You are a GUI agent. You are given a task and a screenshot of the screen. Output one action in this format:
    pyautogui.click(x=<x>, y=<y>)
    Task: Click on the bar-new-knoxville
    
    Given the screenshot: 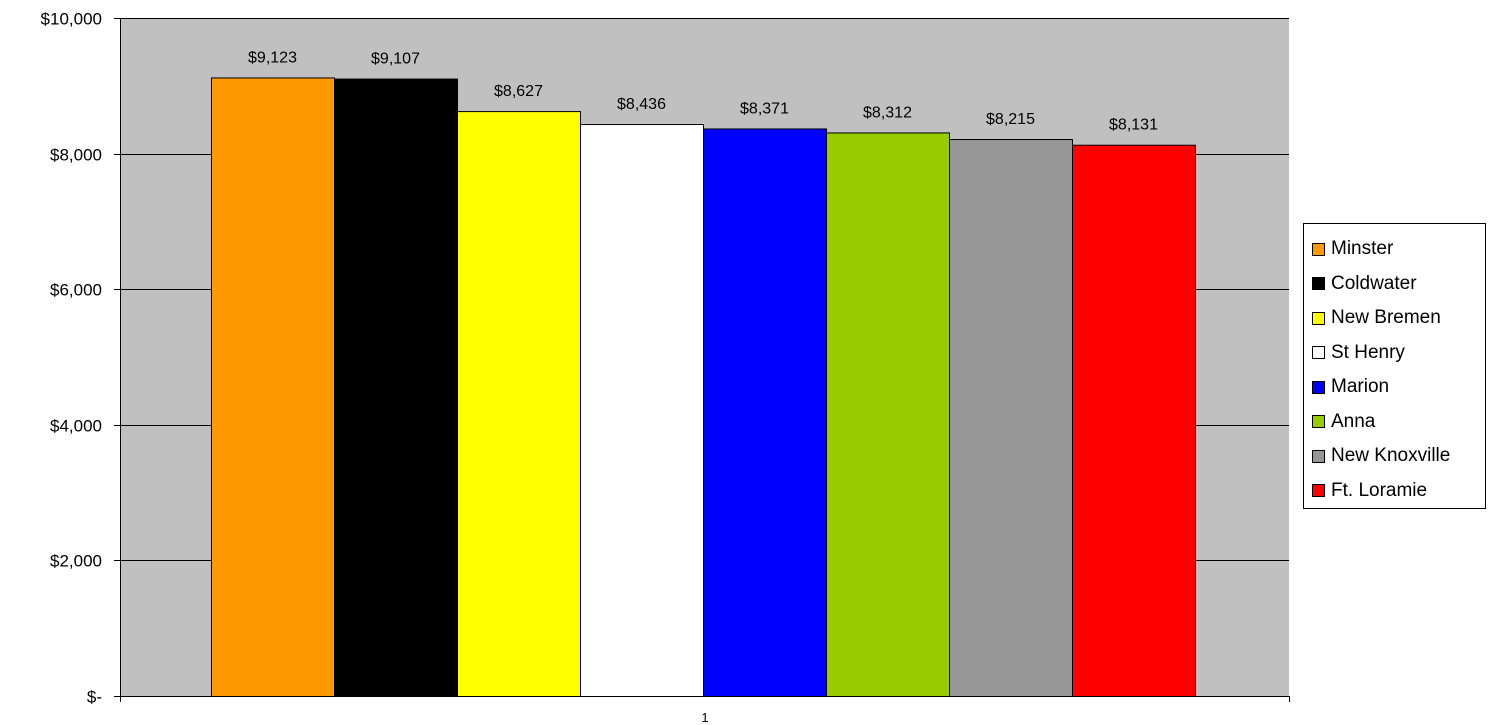 What is the action you would take?
    pyautogui.click(x=1011, y=418)
    